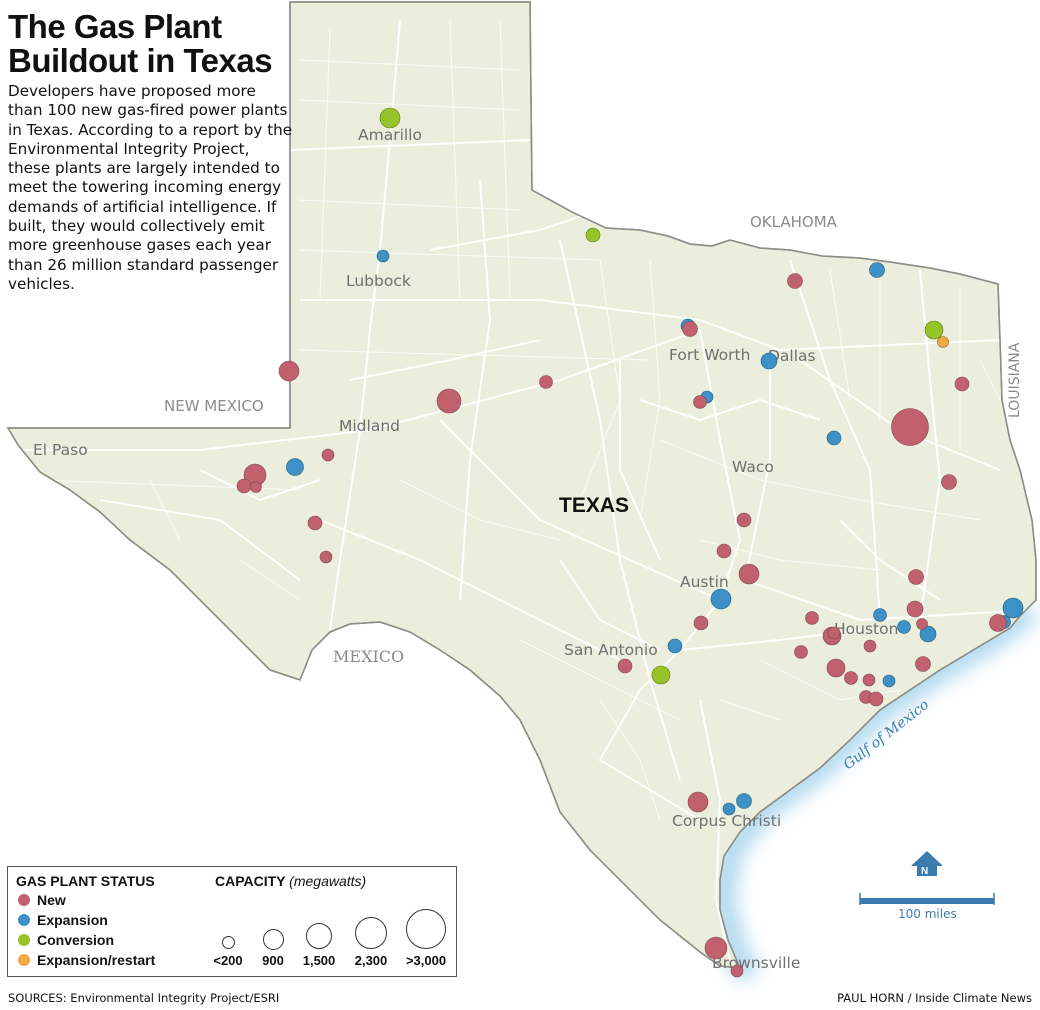 This screenshot has width=1040, height=1010. Describe the element at coordinates (214, 406) in the screenshot. I see `new-mexico-label: NEW MEXICO` at that location.